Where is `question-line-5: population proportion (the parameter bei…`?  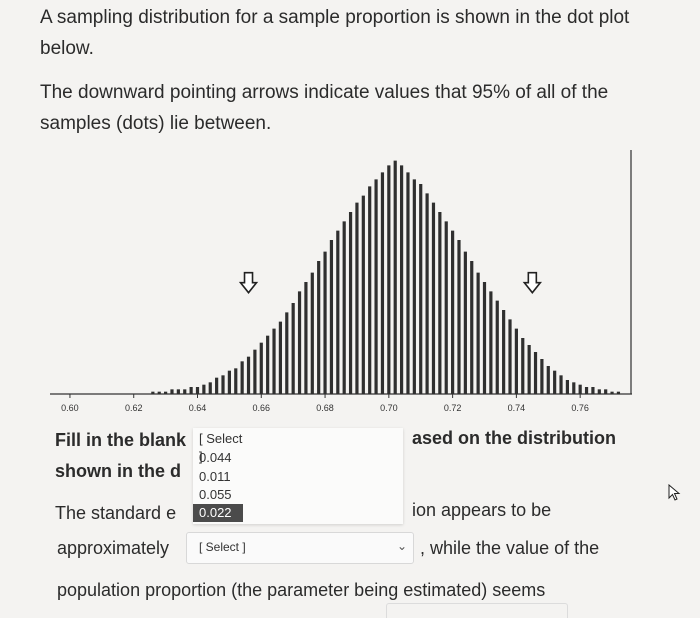 question-line-5: population proportion (the parameter bei… is located at coordinates (301, 590).